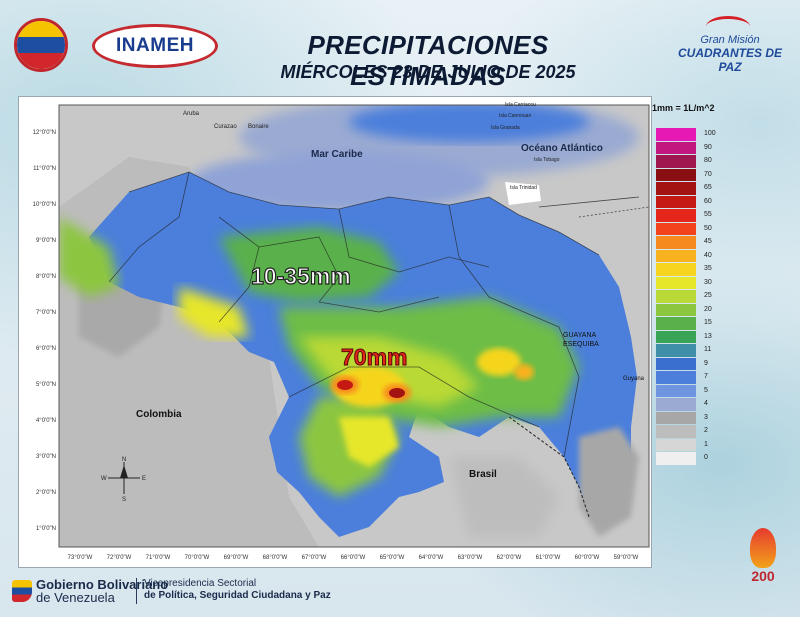 The height and width of the screenshot is (617, 800). Describe the element at coordinates (46, 421) in the screenshot. I see `lat-tick: 4°0'0"N` at that location.